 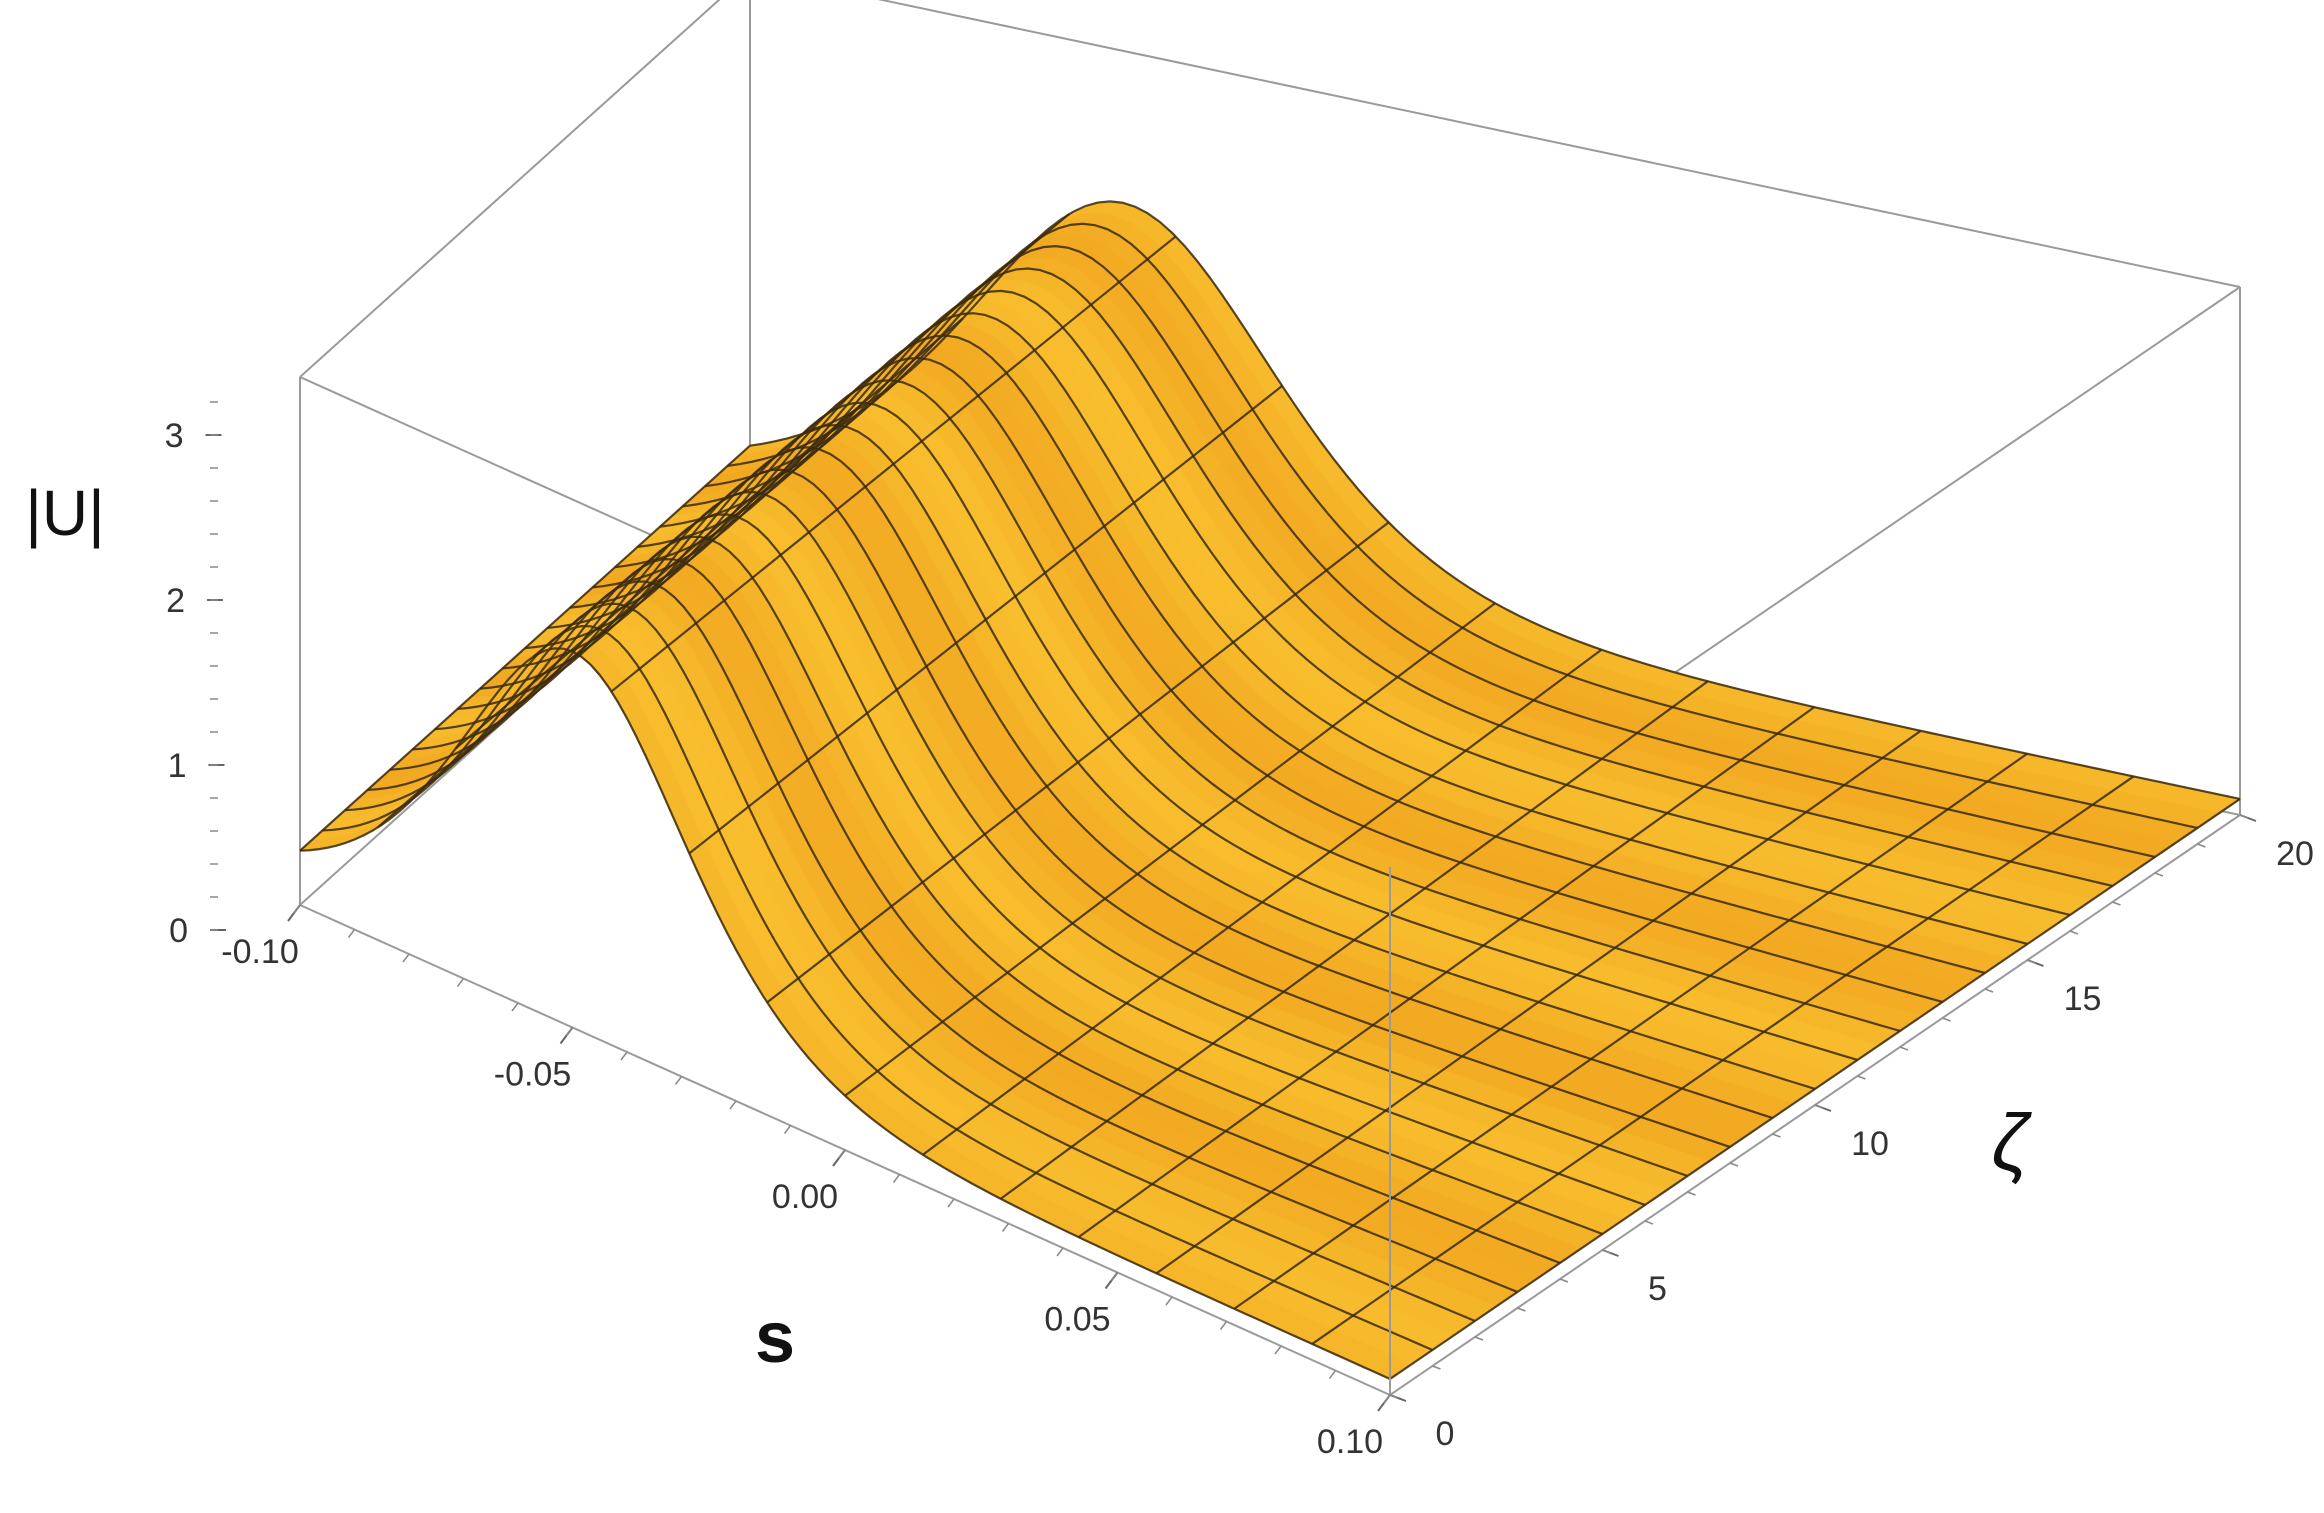 I want to click on z-tick-label: 3, so click(x=174, y=436).